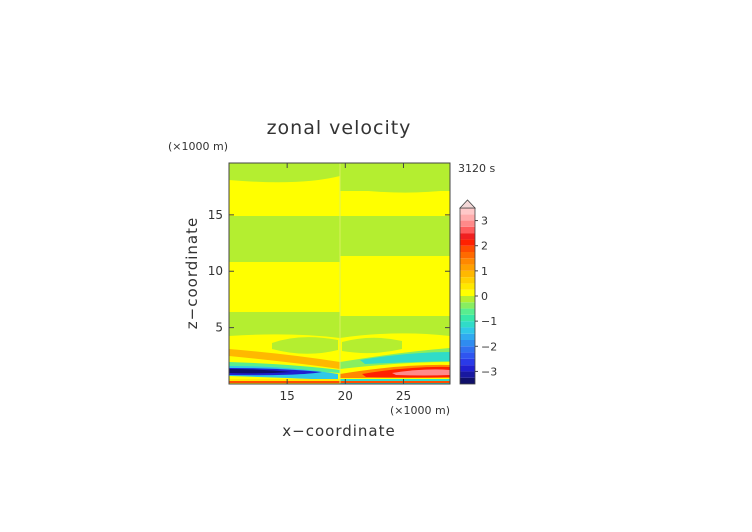  I want to click on plot-frame, so click(339, 273).